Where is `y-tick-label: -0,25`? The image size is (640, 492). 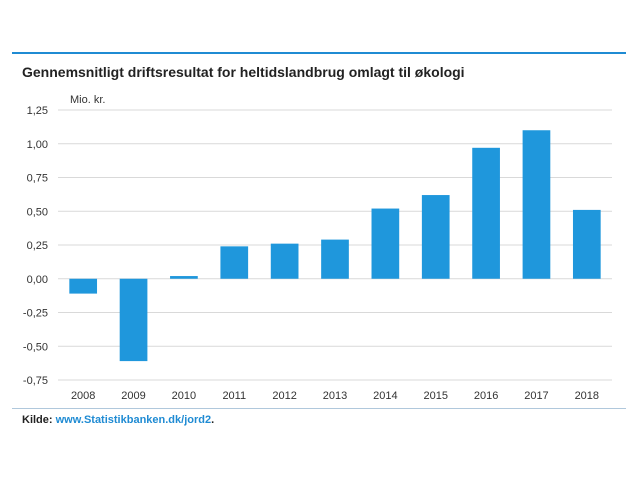
y-tick-label: -0,25 is located at coordinates (35, 314).